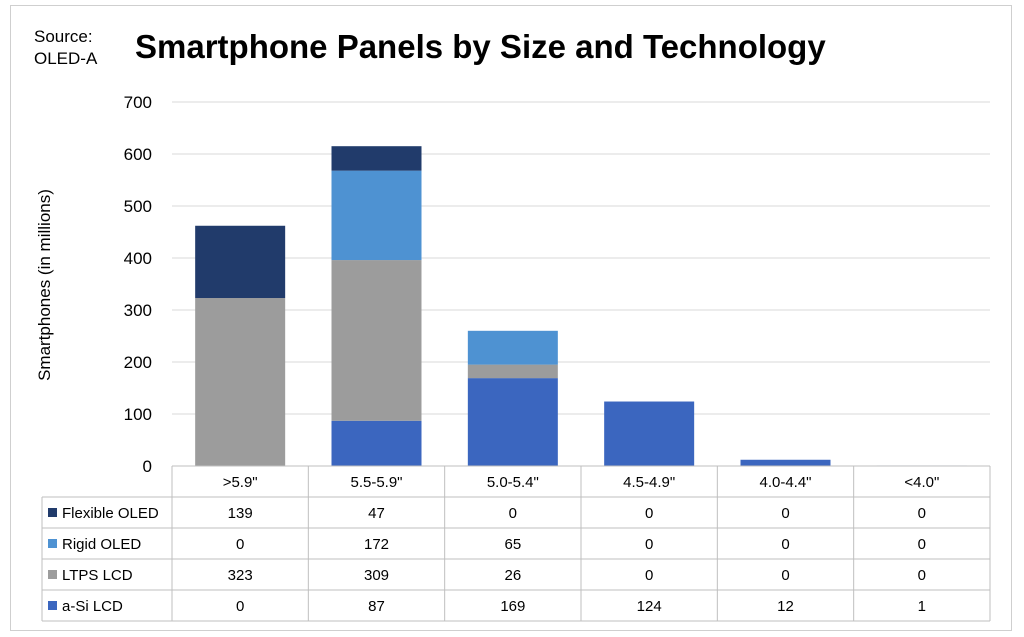 Image resolution: width=1024 pixels, height=637 pixels. Describe the element at coordinates (138, 310) in the screenshot. I see `y-tick-label: 300` at that location.